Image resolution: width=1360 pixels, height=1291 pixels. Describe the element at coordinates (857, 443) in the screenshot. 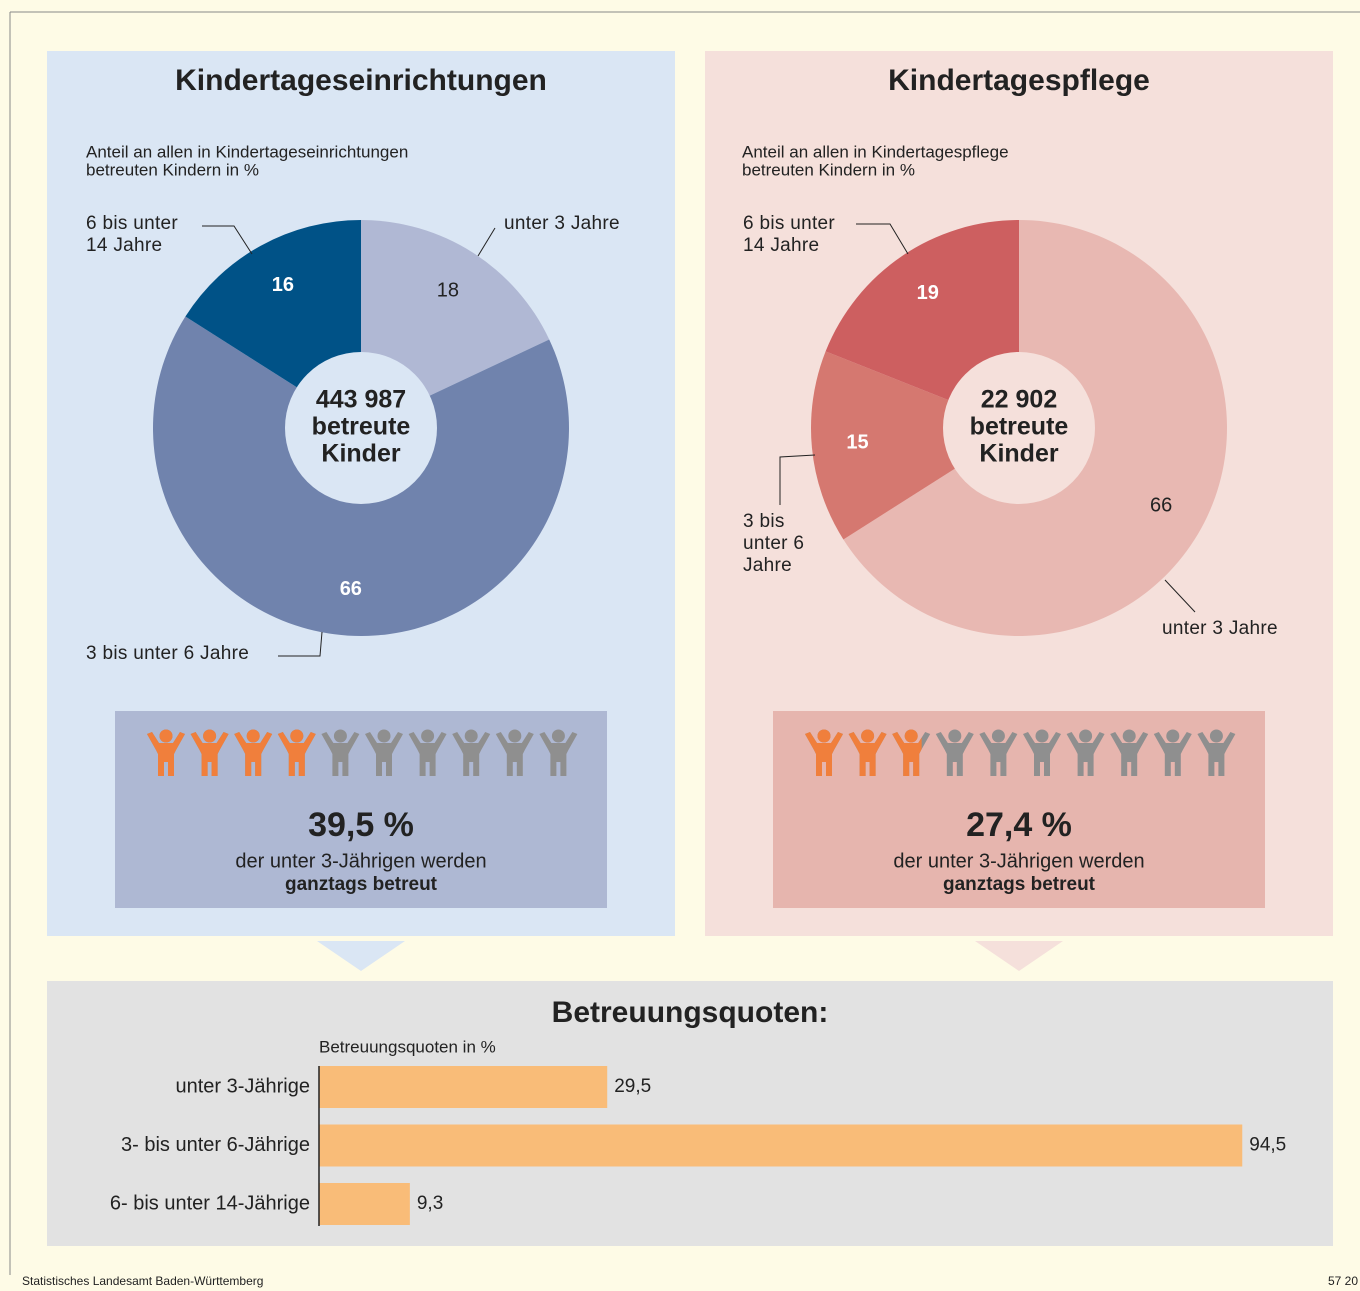

I see `value-label: 15` at that location.